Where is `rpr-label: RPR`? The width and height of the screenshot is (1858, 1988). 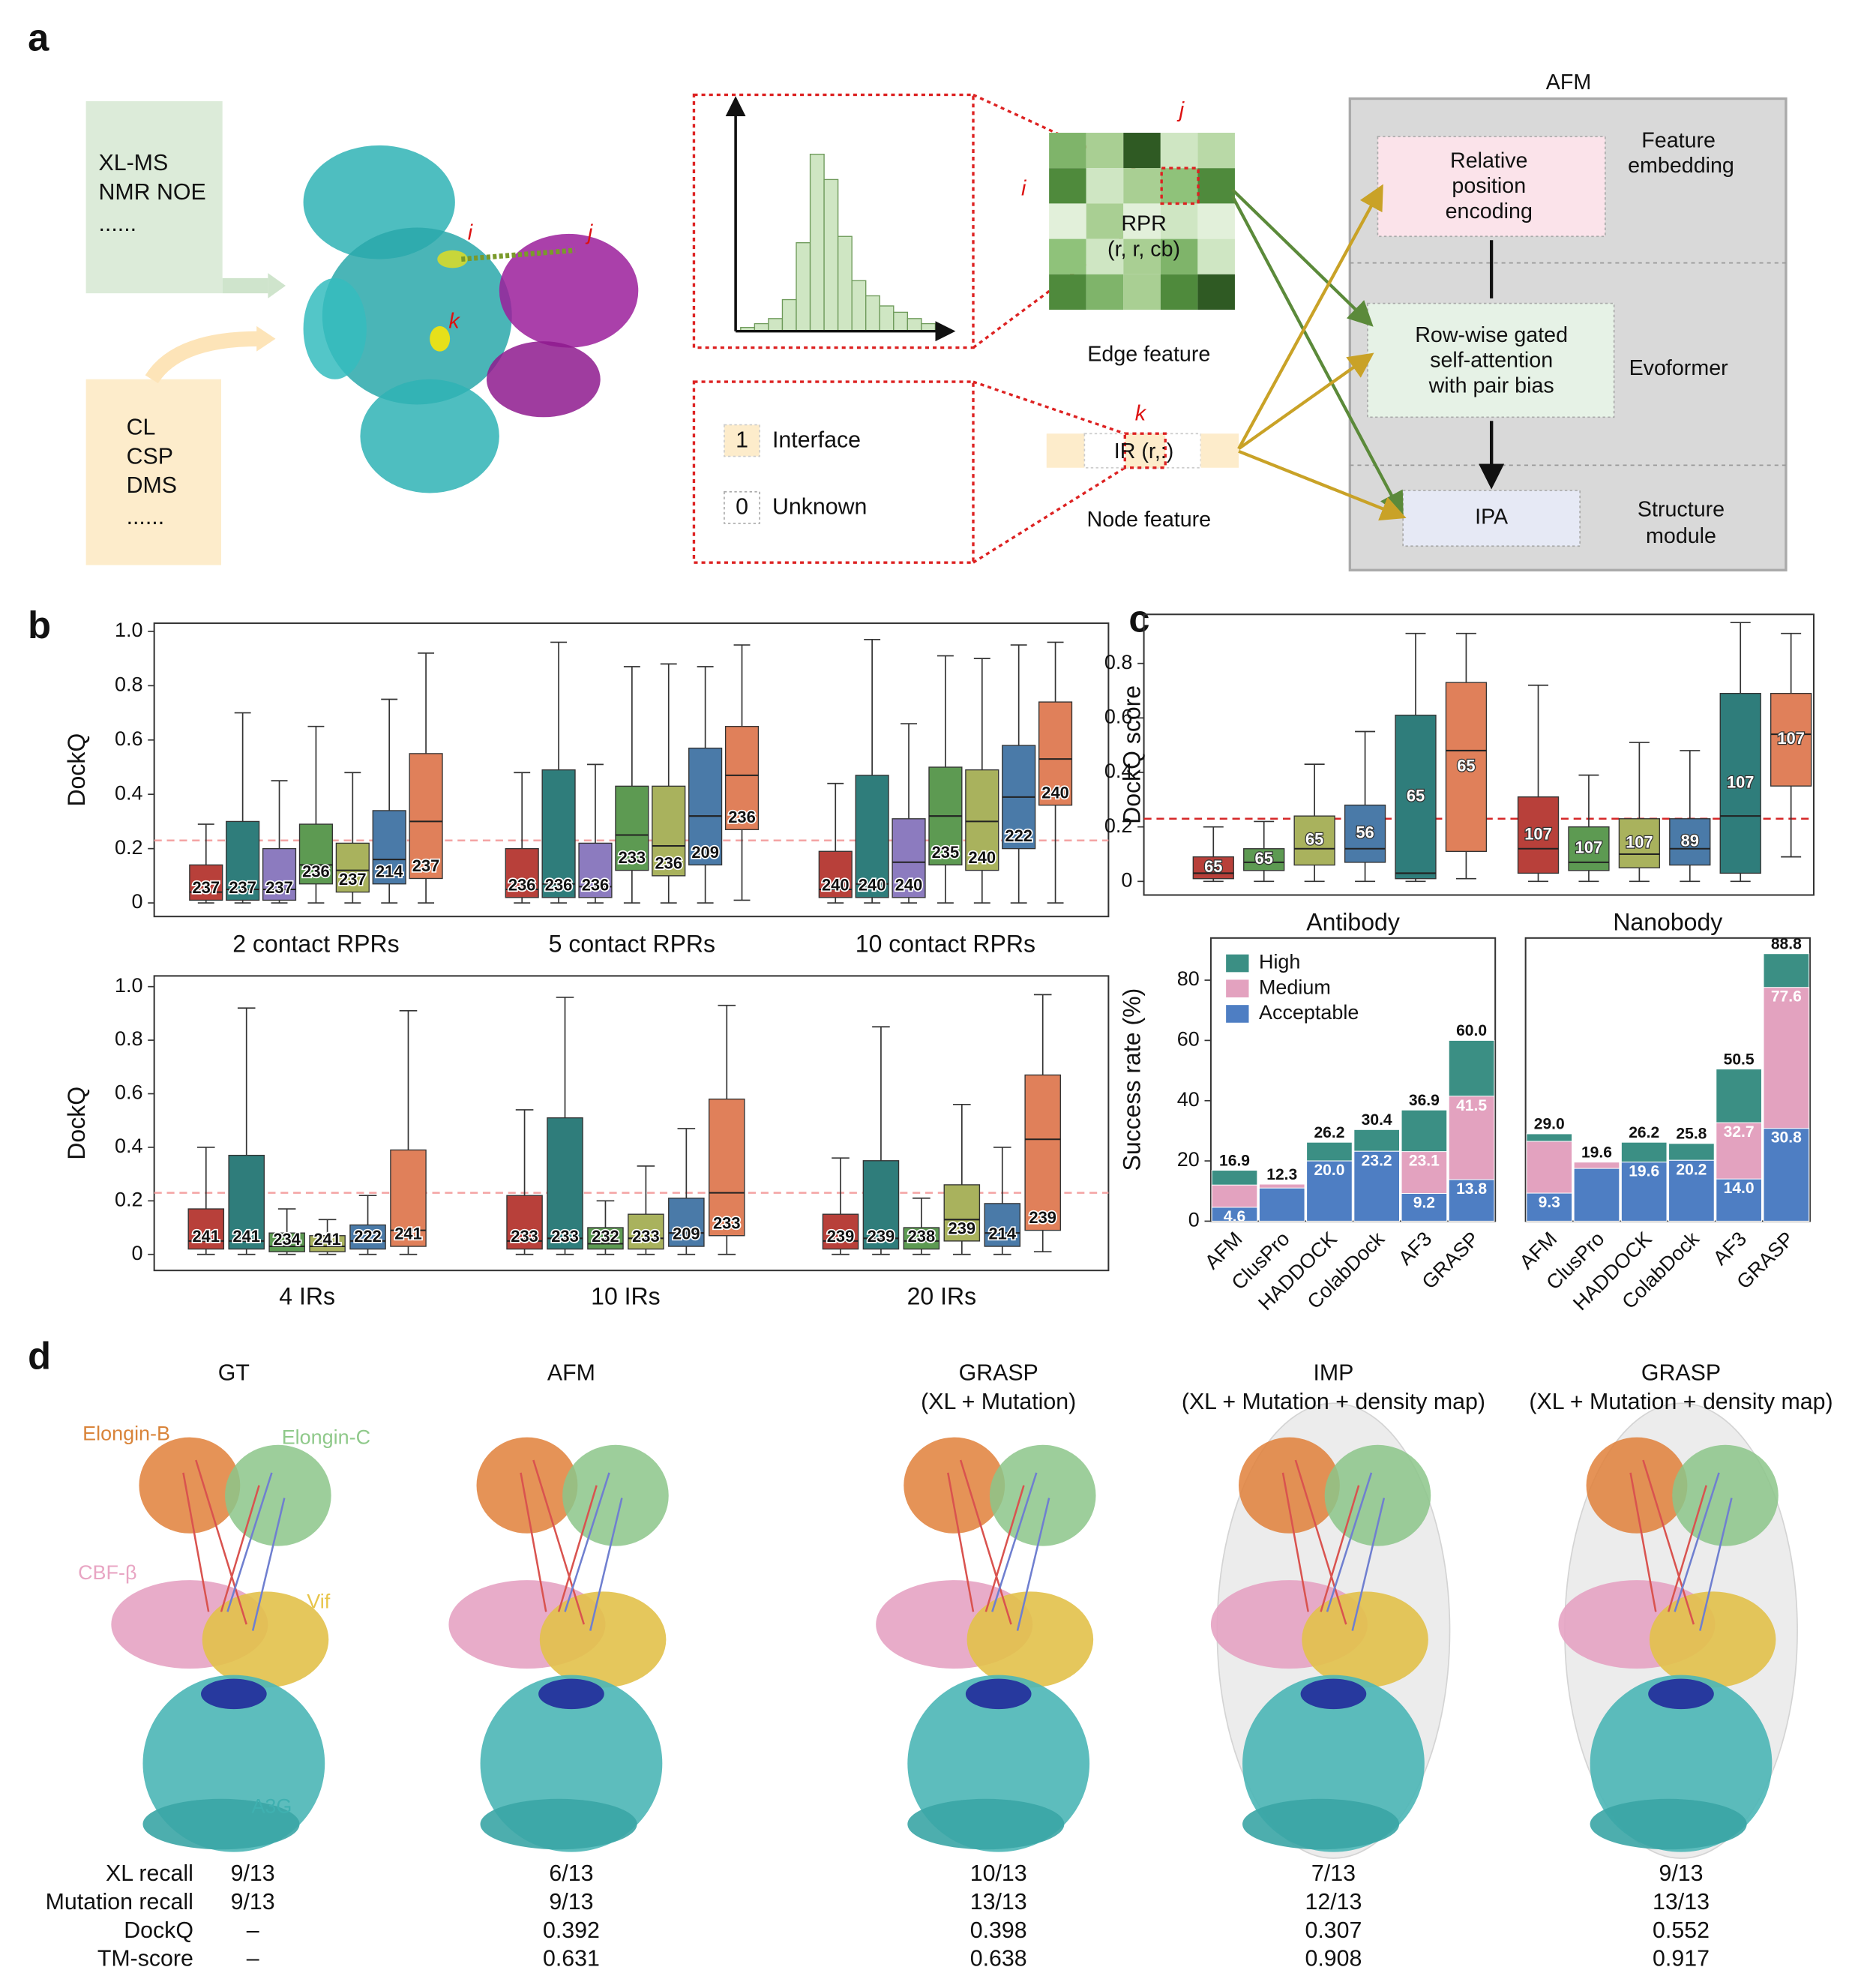
rpr-label: RPR is located at coordinates (1144, 224).